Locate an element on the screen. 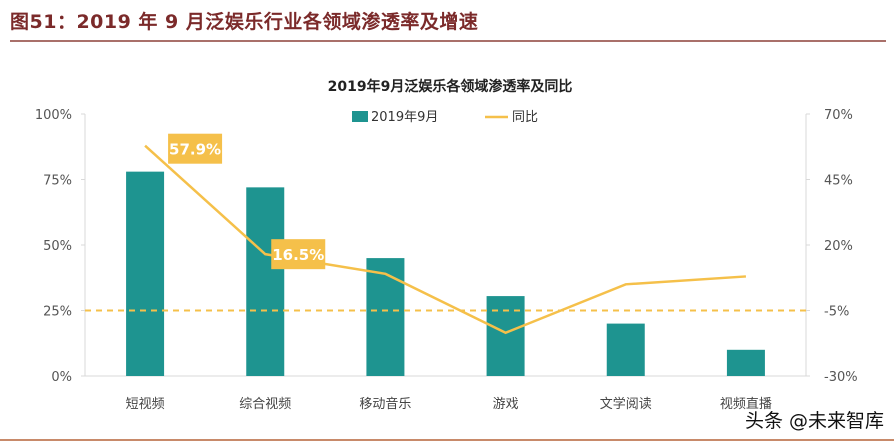  left-tick-label: 50% is located at coordinates (57, 246).